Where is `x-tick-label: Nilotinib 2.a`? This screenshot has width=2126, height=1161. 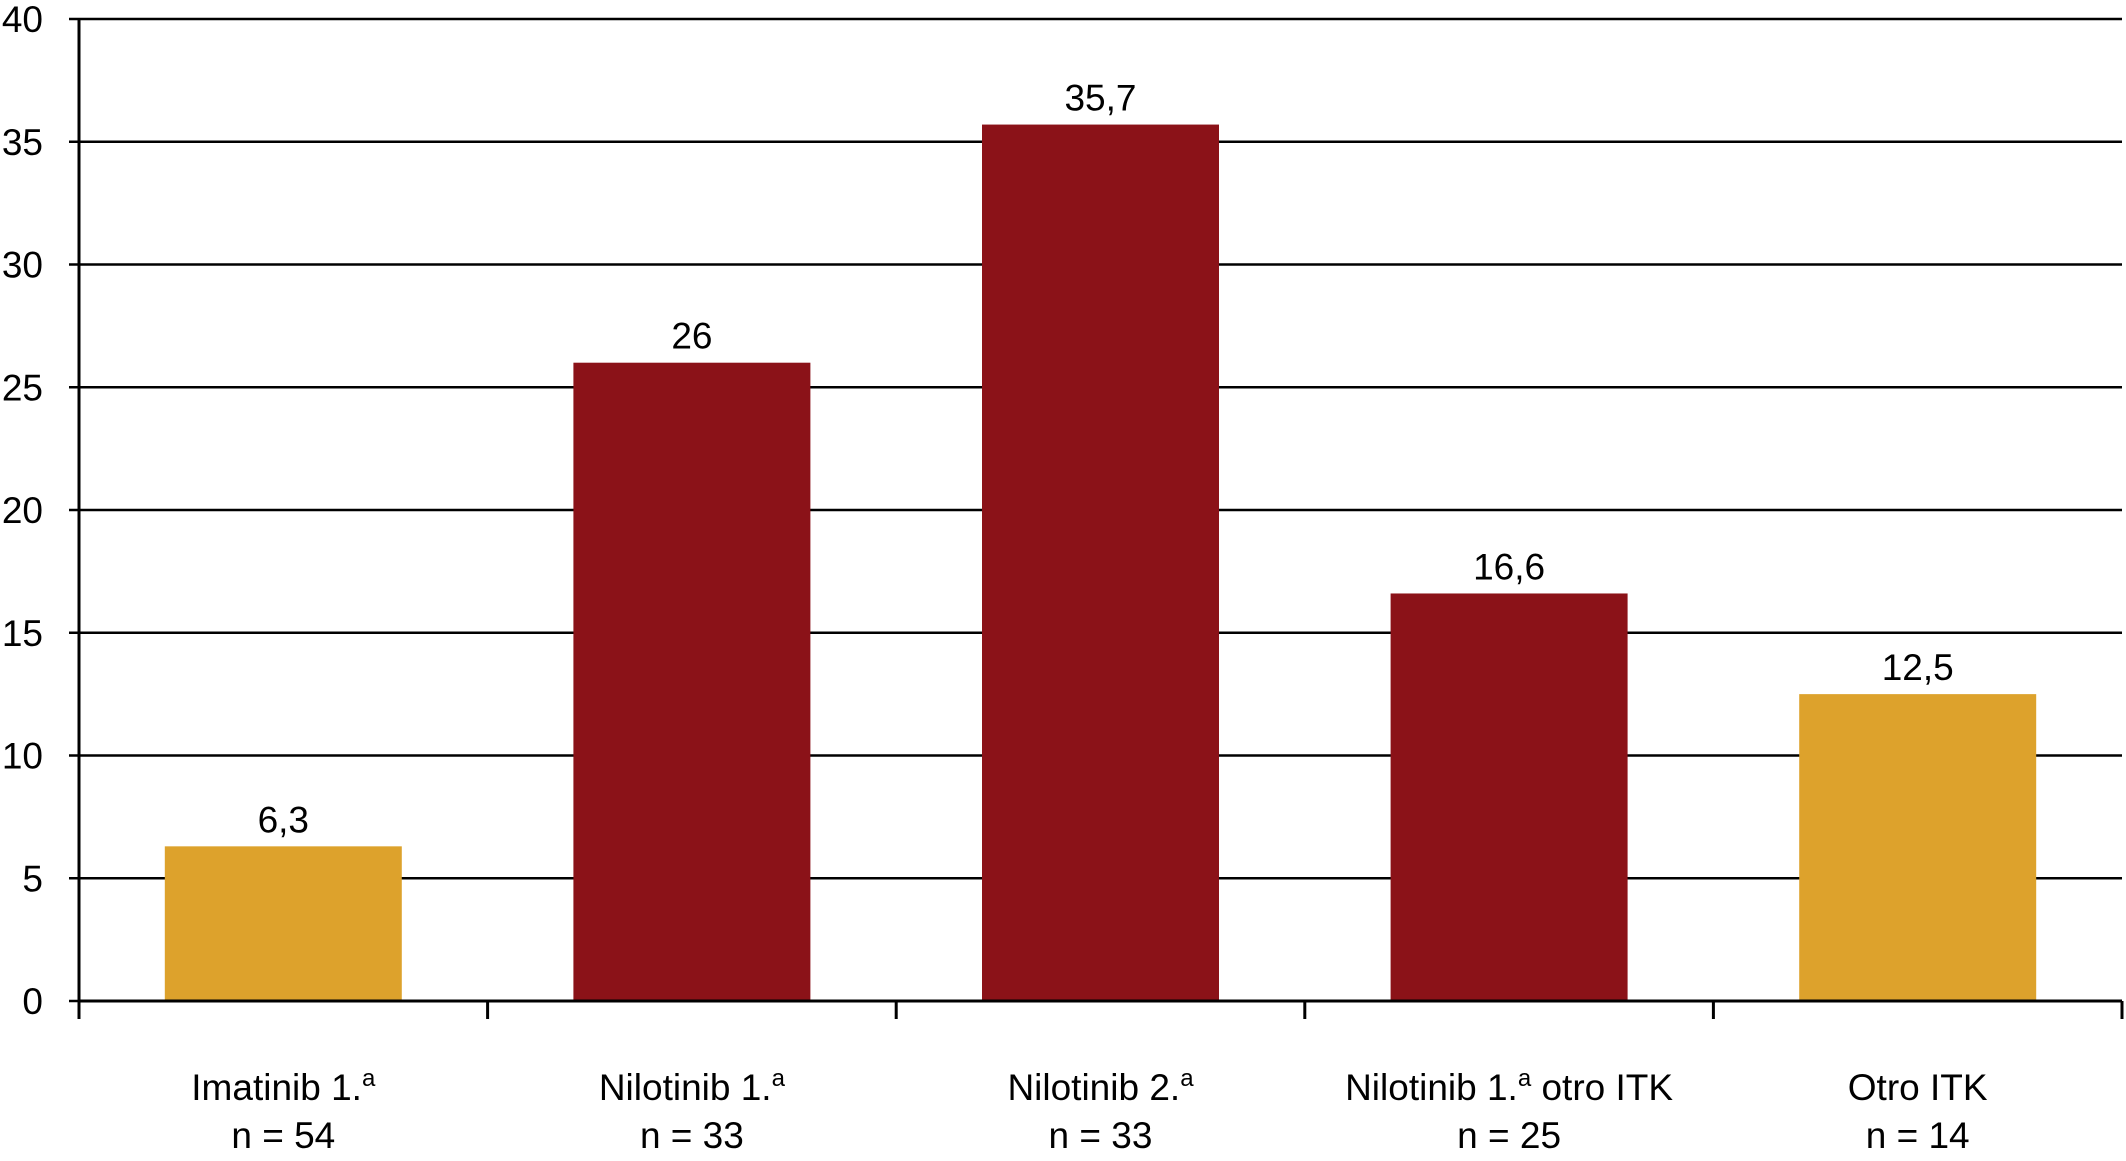
x-tick-label: Nilotinib 2.a is located at coordinates (1100, 1086).